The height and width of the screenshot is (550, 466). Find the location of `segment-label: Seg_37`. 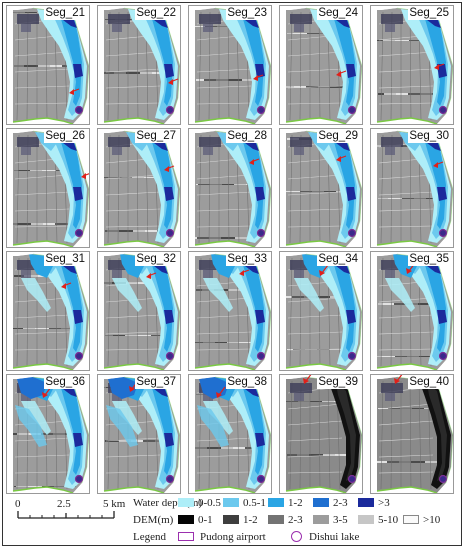

segment-label: Seg_37 is located at coordinates (156, 382).